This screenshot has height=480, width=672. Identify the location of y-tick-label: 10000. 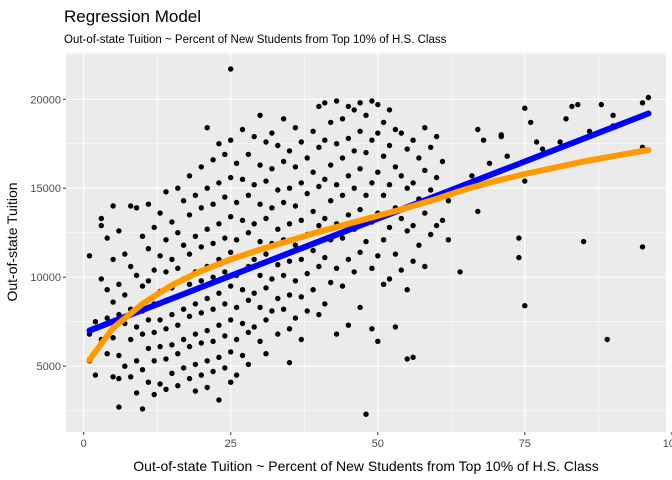
(45, 278).